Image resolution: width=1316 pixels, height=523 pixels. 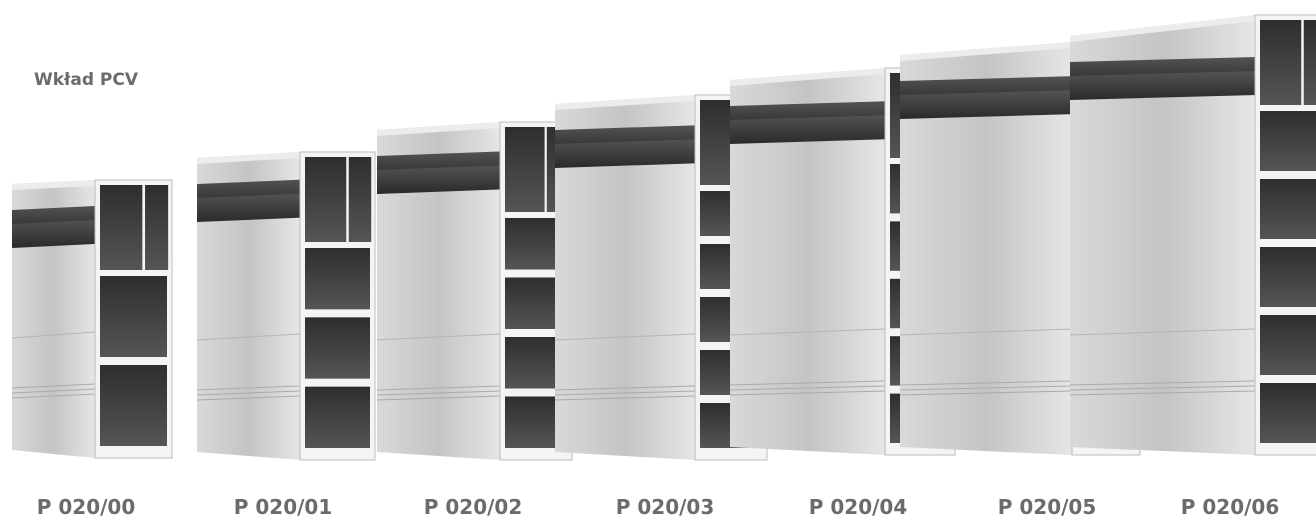 I want to click on title: Wkład PCV, so click(x=86, y=80).